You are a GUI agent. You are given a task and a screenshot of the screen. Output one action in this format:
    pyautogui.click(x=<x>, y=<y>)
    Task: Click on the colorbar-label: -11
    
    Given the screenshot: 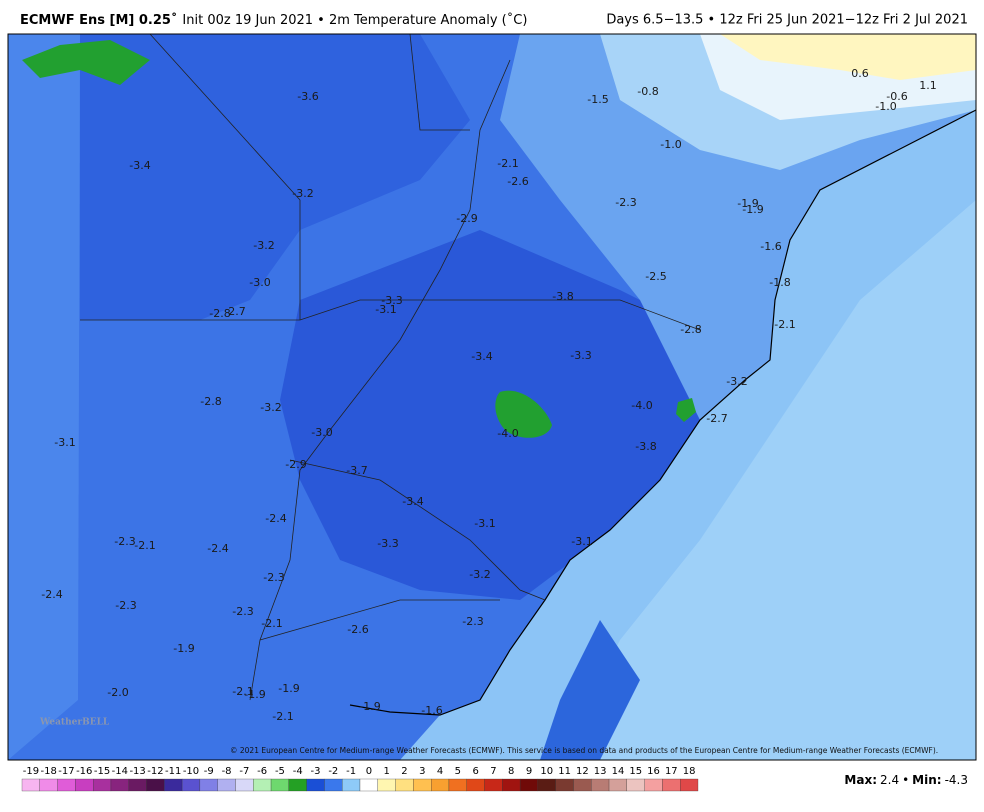 What is the action you would take?
    pyautogui.click(x=173, y=771)
    